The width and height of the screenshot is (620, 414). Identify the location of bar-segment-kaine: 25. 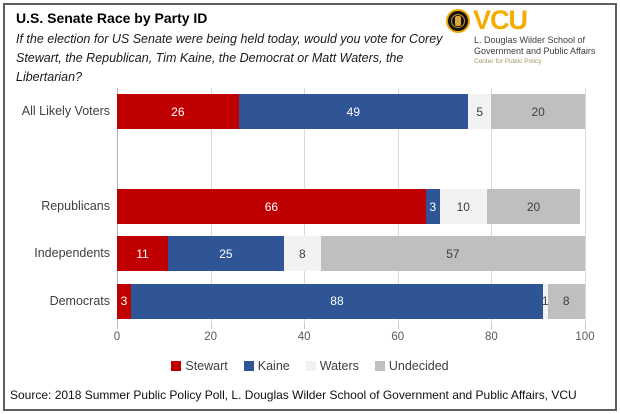
(225, 254).